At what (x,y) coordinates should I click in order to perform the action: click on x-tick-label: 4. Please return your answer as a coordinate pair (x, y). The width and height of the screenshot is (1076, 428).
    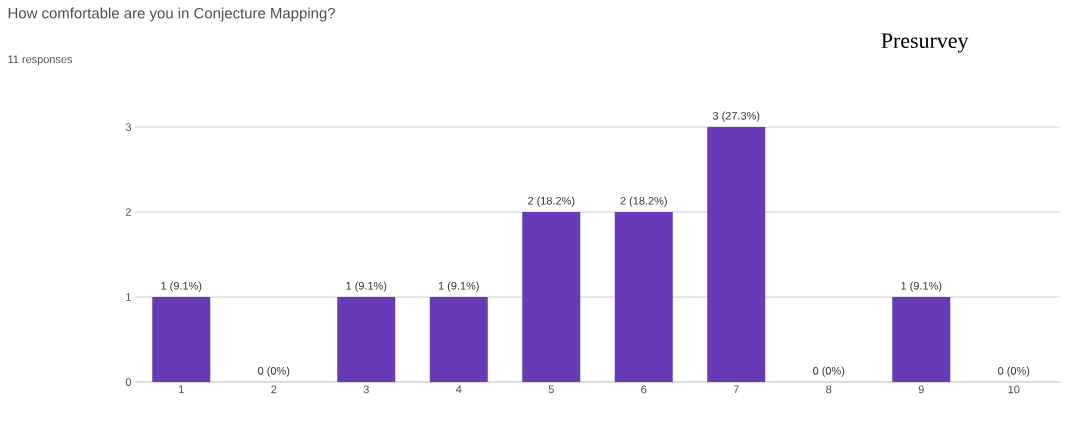
    Looking at the image, I should click on (458, 389).